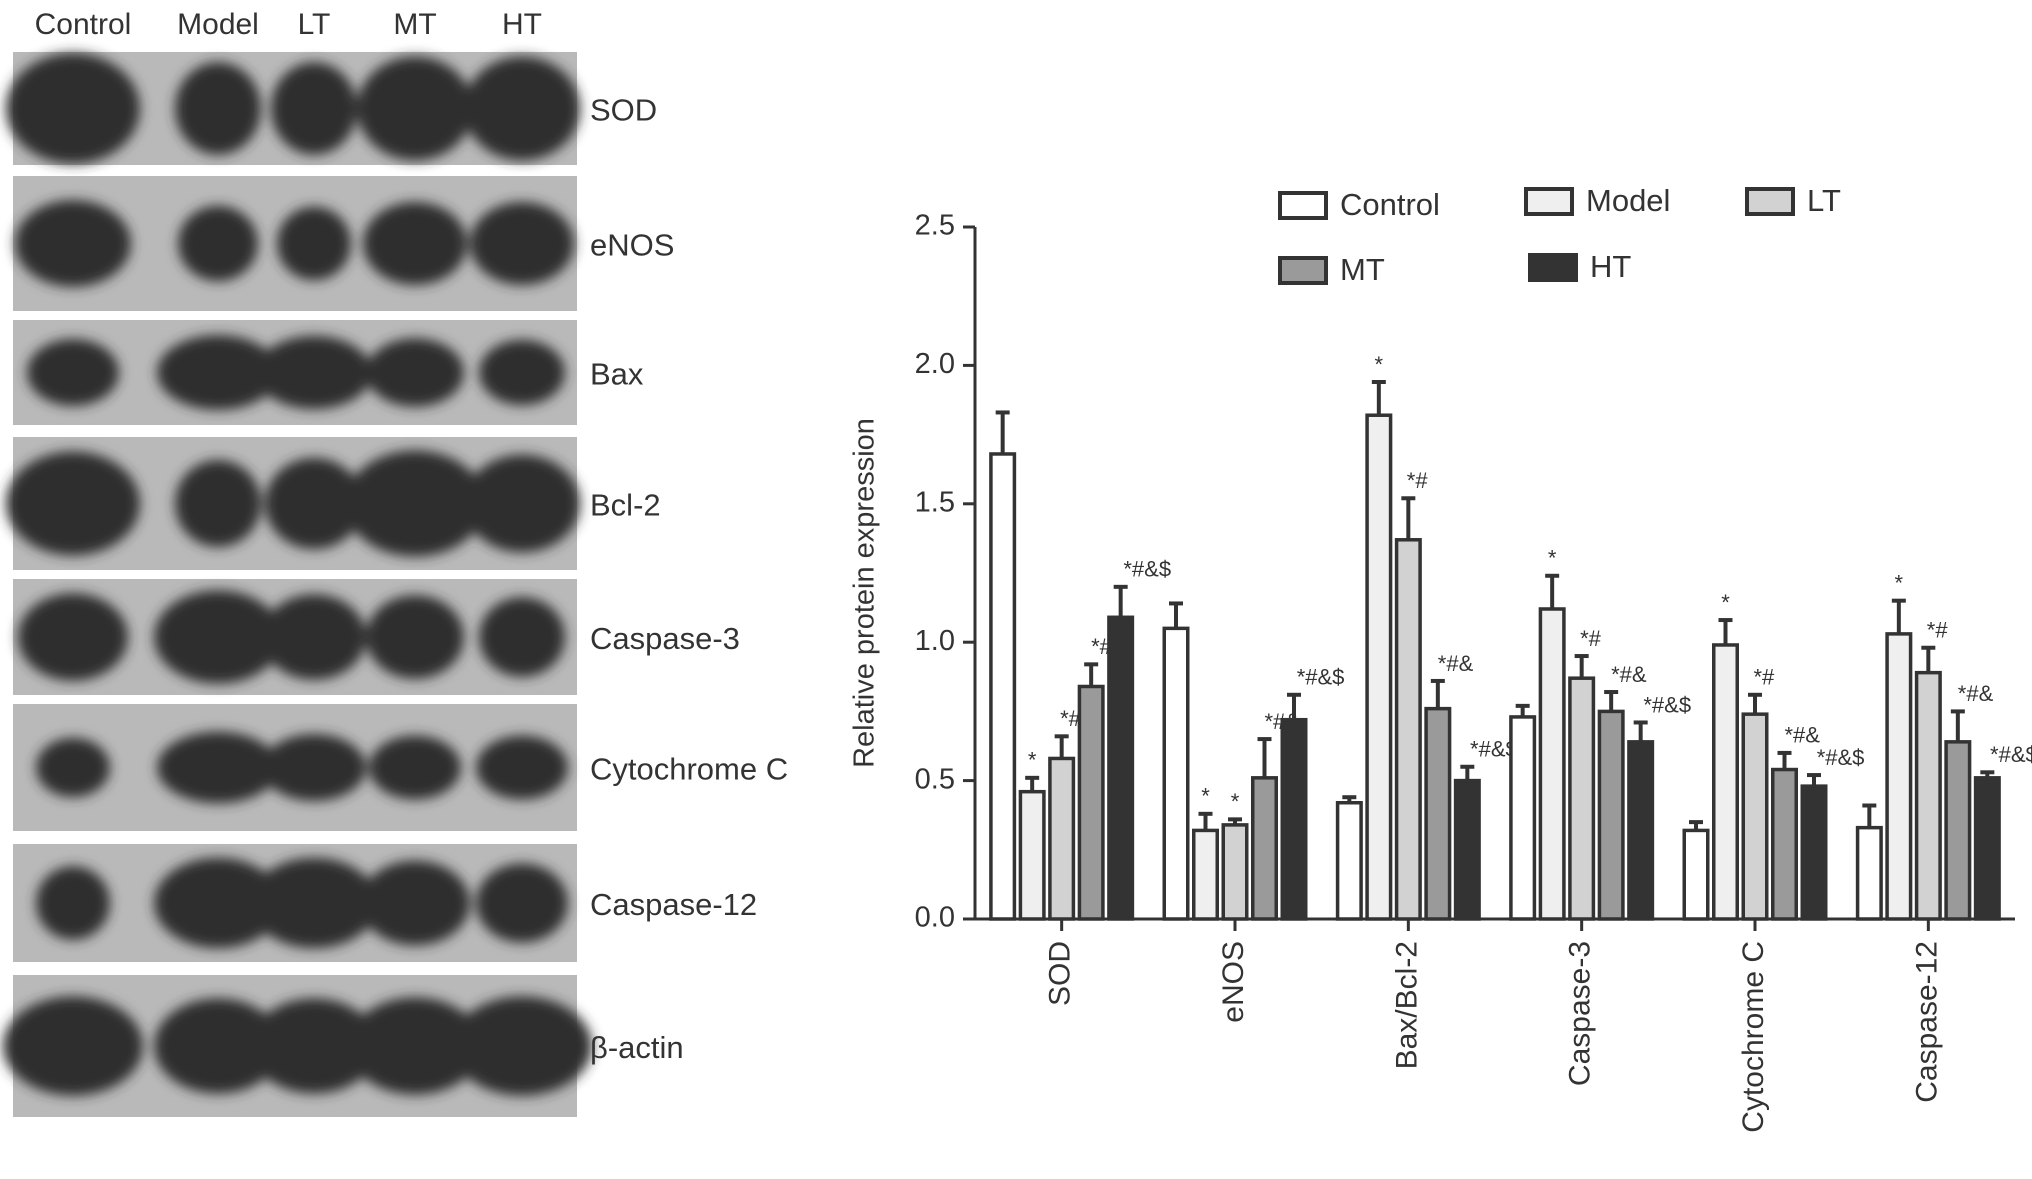 The width and height of the screenshot is (2032, 1179). I want to click on protein-label: Caspase-12, so click(673, 904).